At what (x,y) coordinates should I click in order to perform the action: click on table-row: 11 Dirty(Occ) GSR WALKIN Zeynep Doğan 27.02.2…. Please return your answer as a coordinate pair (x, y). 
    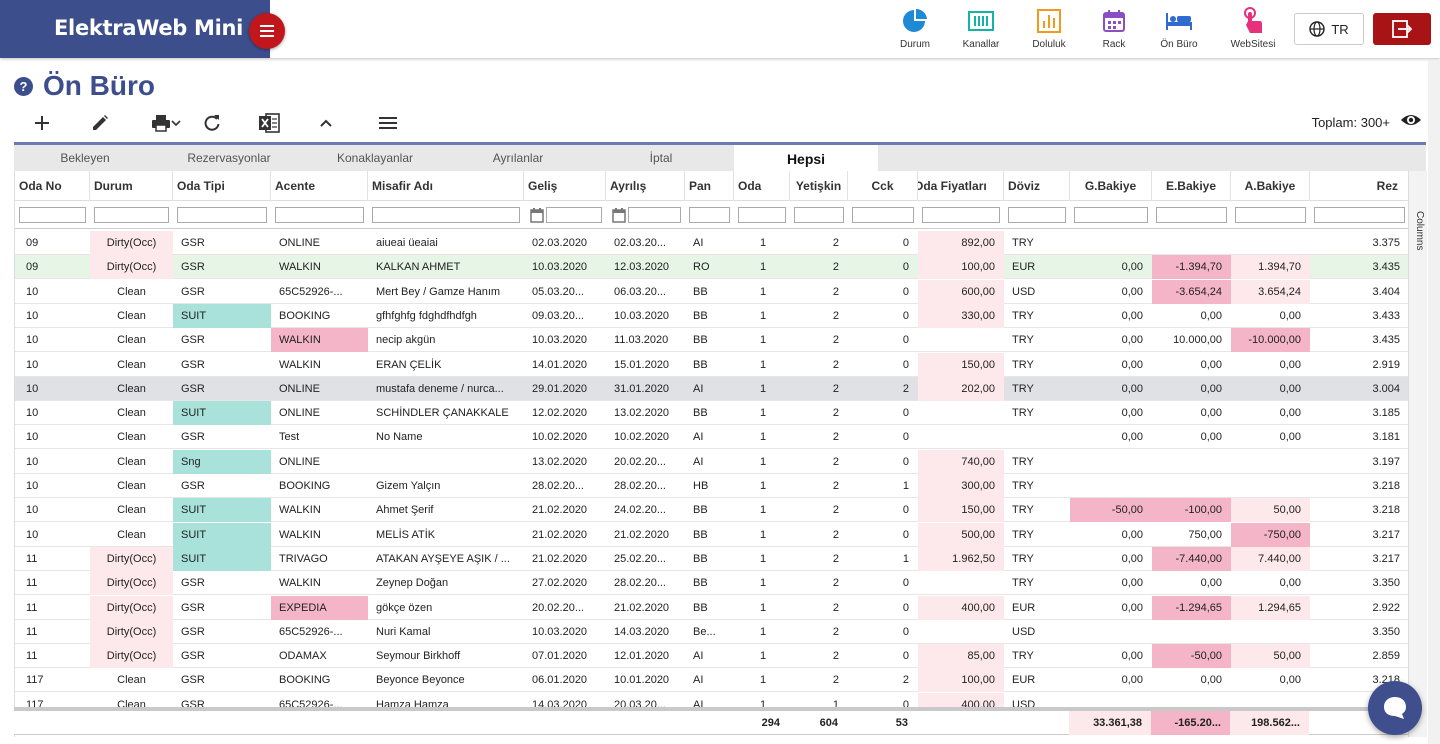
    Looking at the image, I should click on (711, 583).